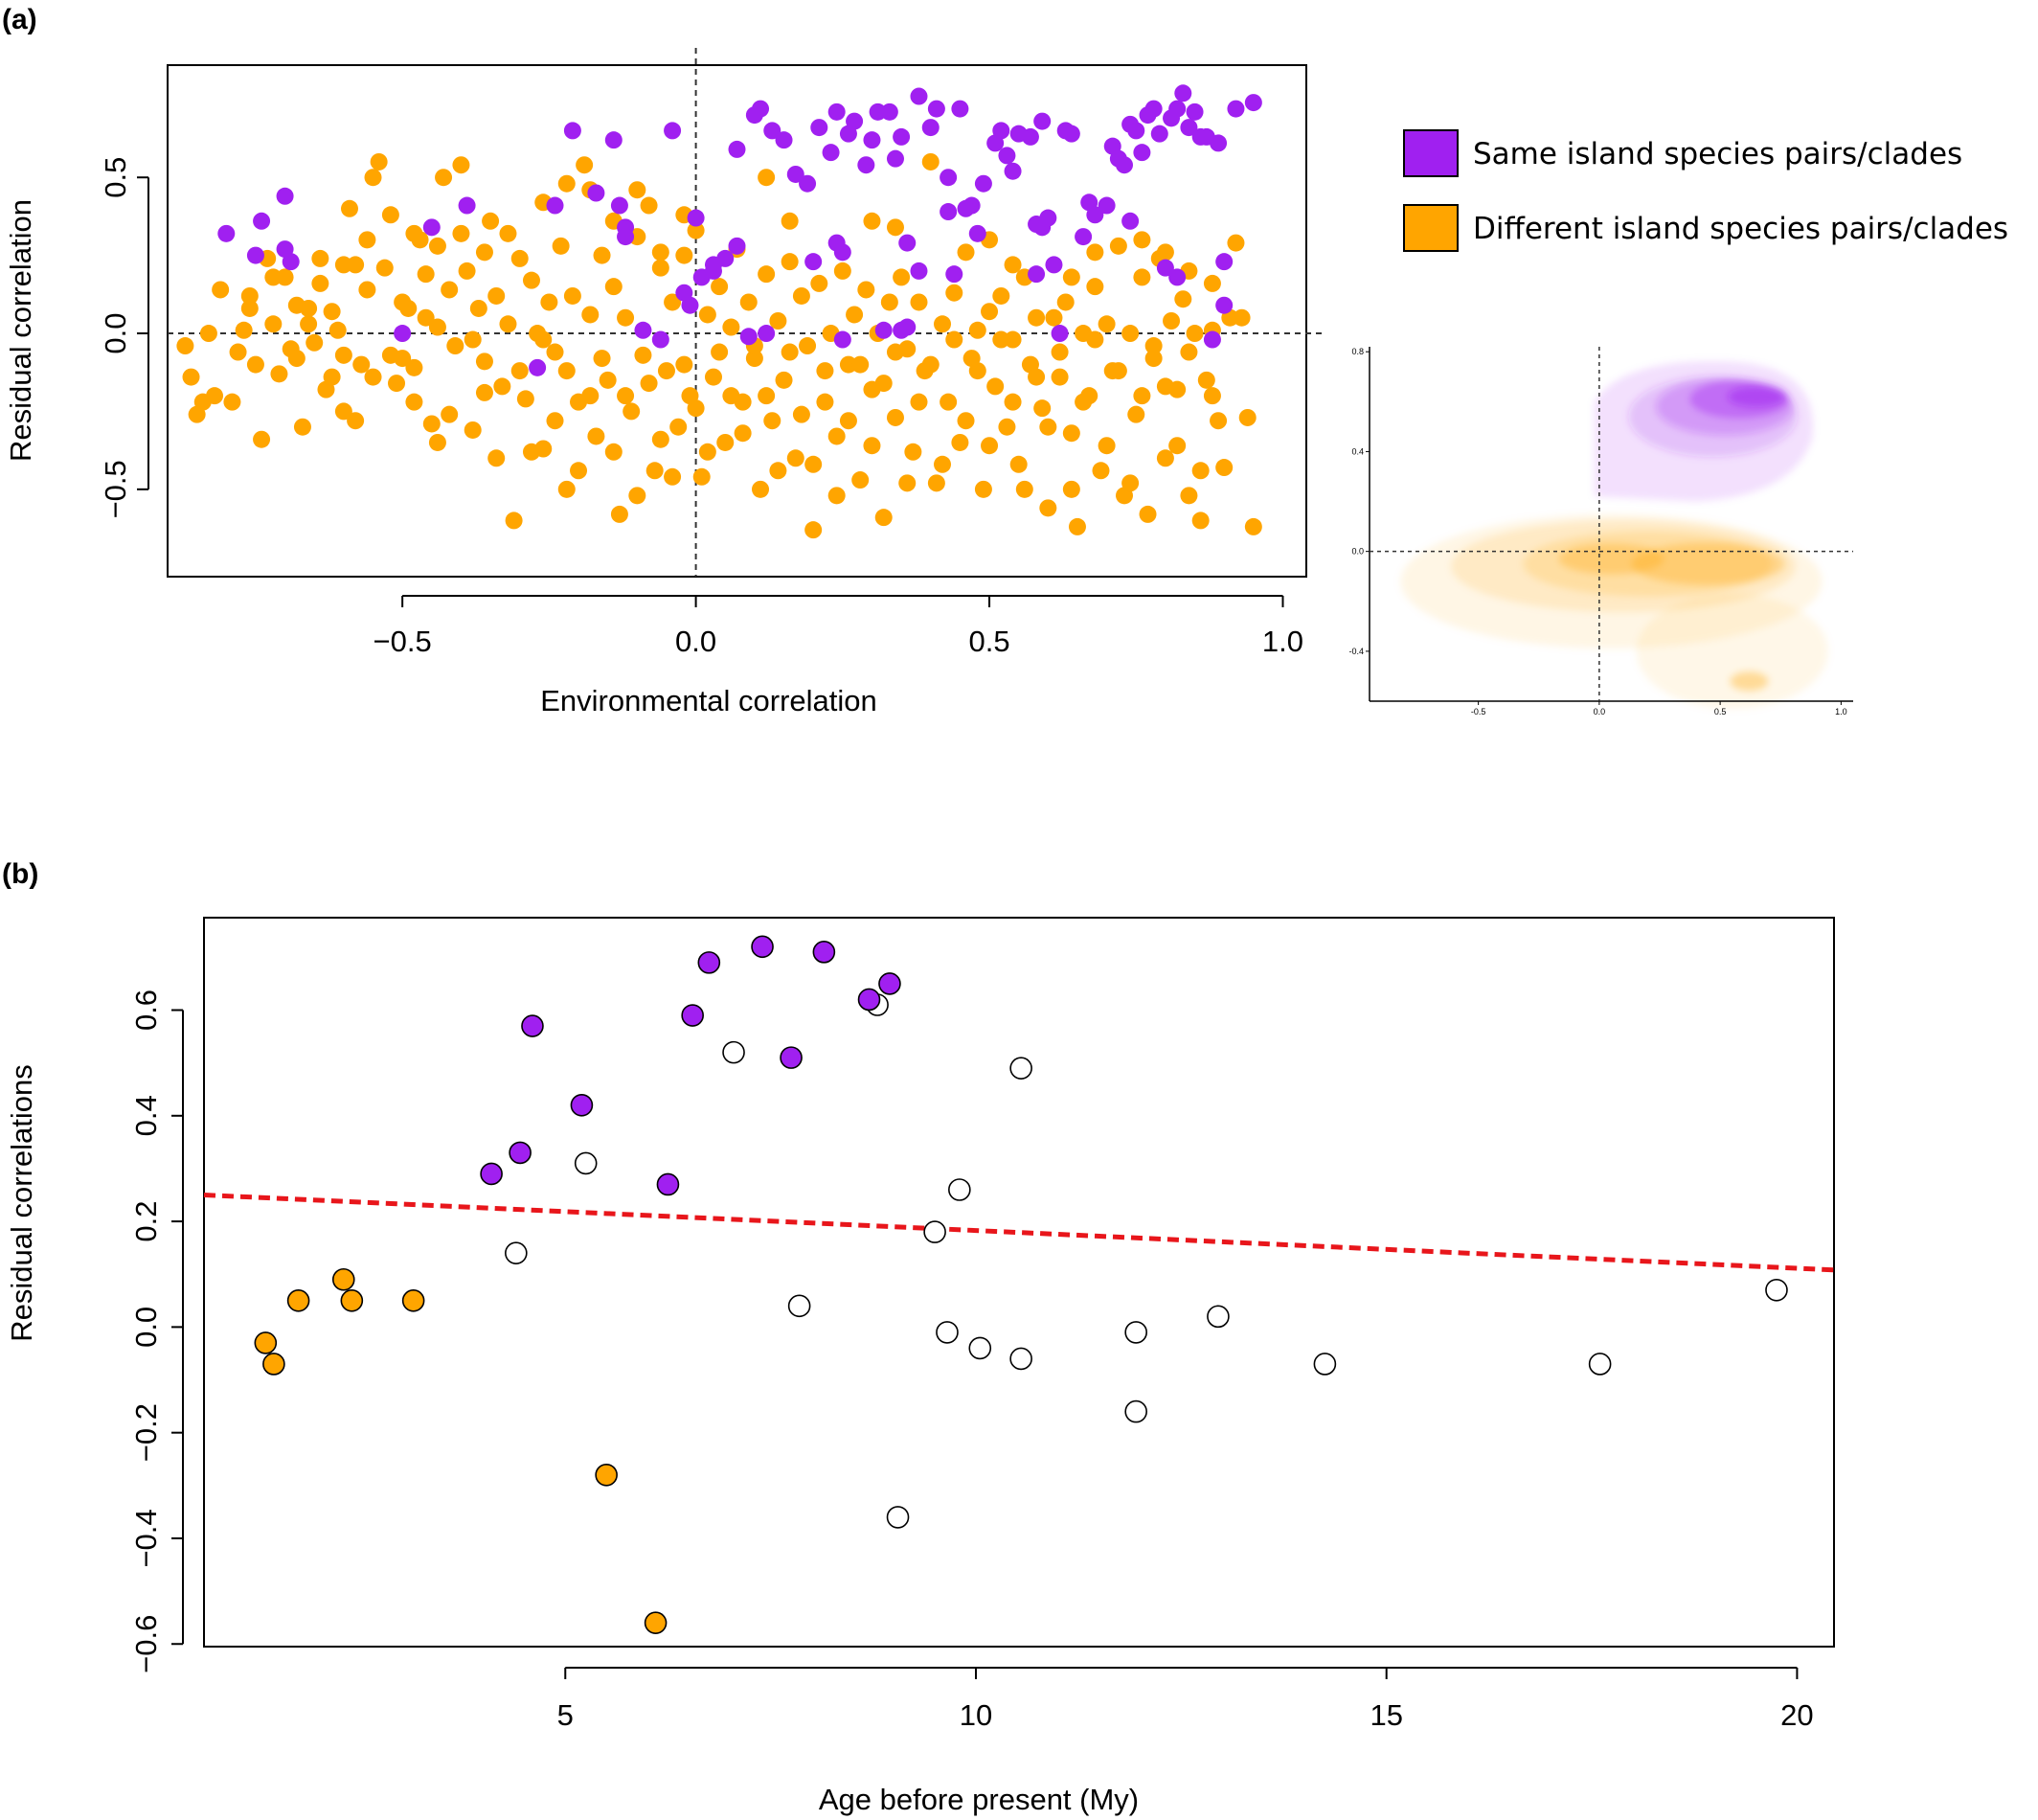 This screenshot has height=1820, width=2038. What do you see at coordinates (565, 1715) in the screenshot?
I see `x-tick-label: 5` at bounding box center [565, 1715].